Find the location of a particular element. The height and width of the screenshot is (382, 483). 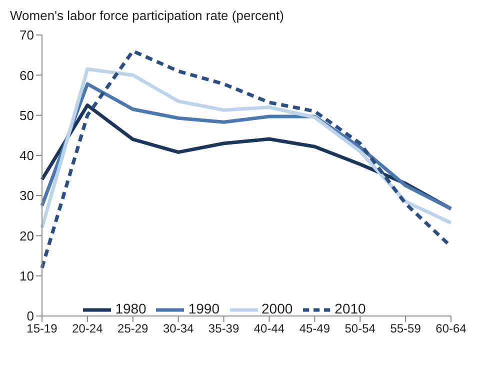

x-tick-label: 20-24 is located at coordinates (88, 329).